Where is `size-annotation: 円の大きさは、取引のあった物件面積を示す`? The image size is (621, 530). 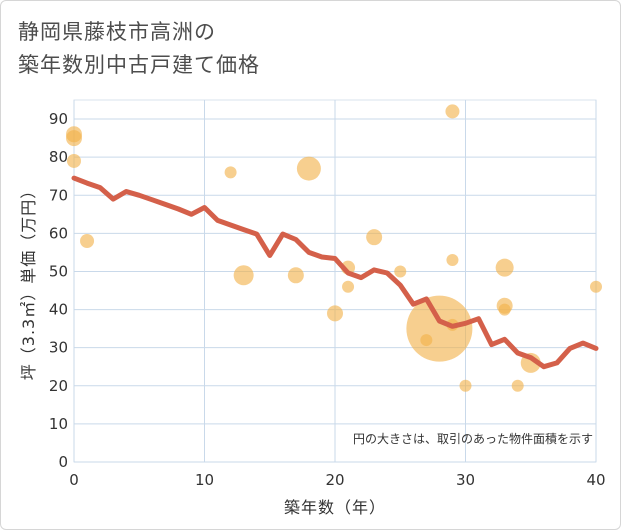
size-annotation: 円の大きさは、取引のあった物件面積を示す is located at coordinates (473, 438).